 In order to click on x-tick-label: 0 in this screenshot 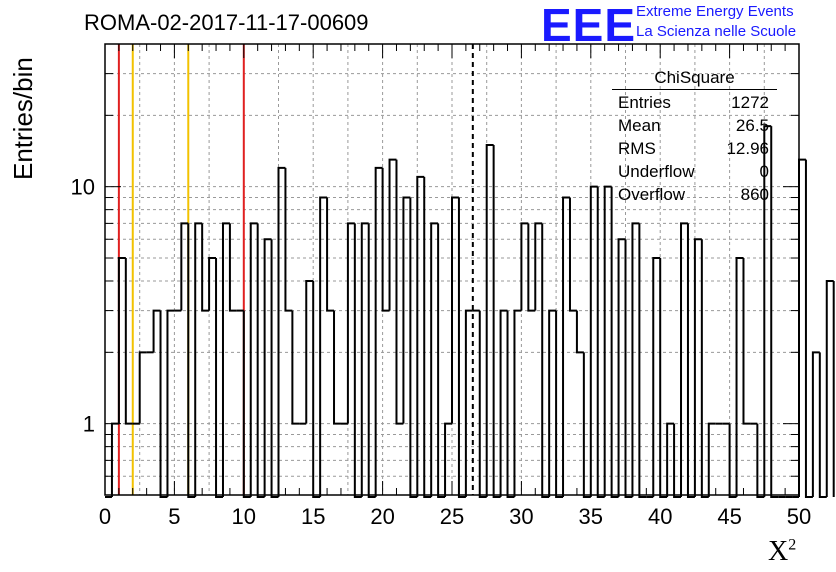, I will do `click(105, 516)`.